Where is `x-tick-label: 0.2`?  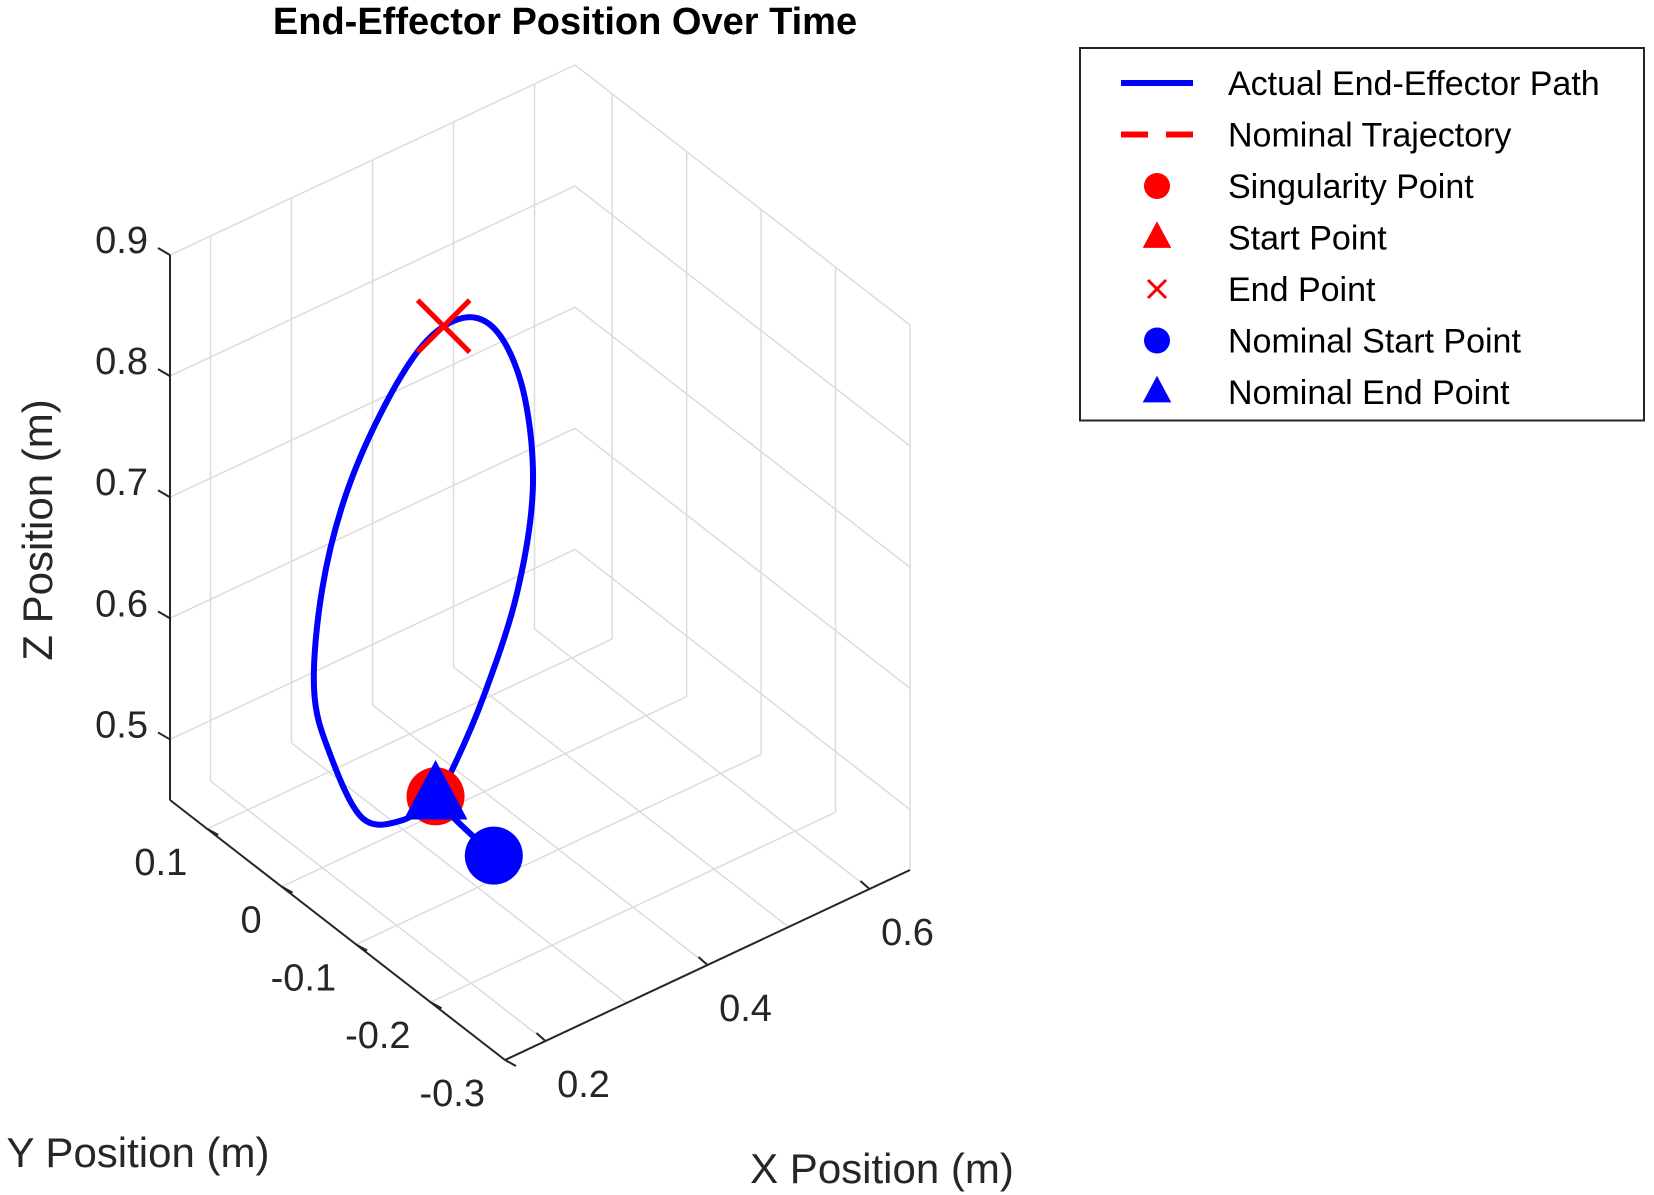 x-tick-label: 0.2 is located at coordinates (583, 1085).